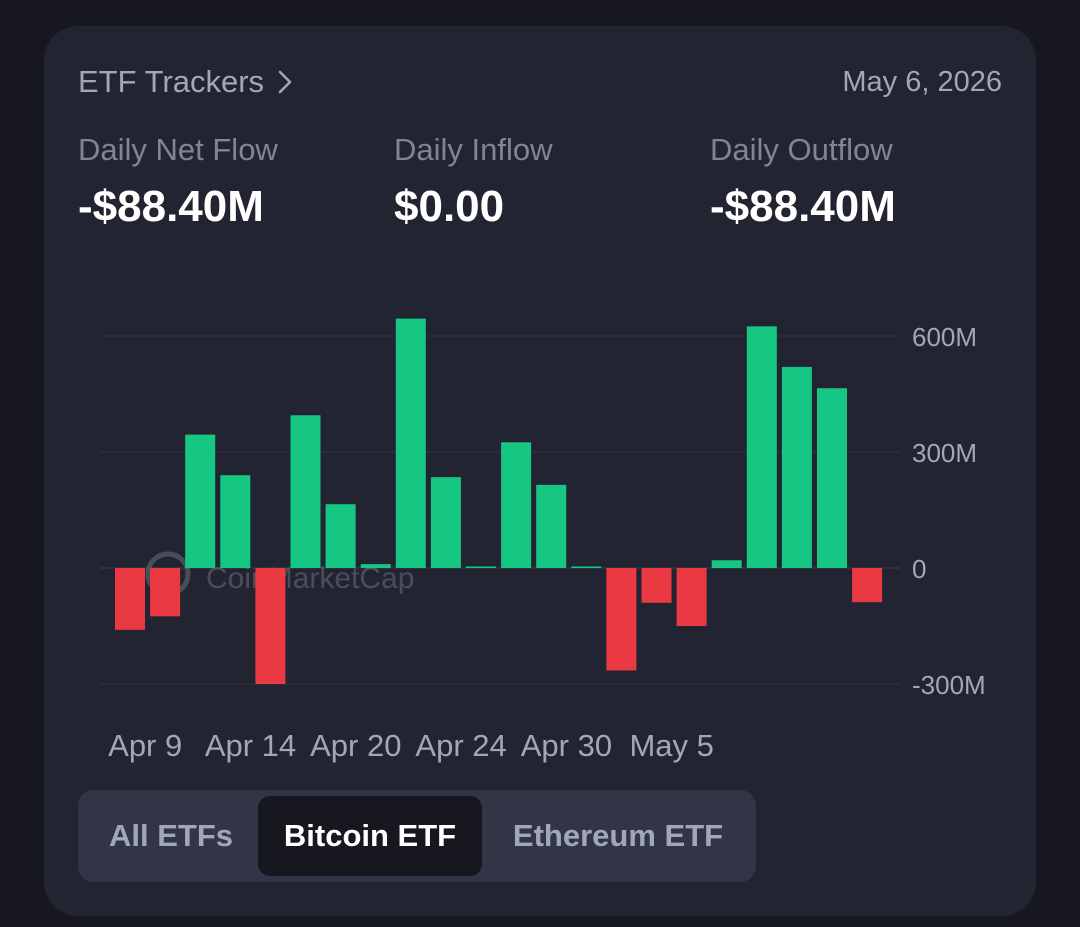 The width and height of the screenshot is (1080, 927). What do you see at coordinates (473, 149) in the screenshot?
I see `metric-label: Daily Inflow` at bounding box center [473, 149].